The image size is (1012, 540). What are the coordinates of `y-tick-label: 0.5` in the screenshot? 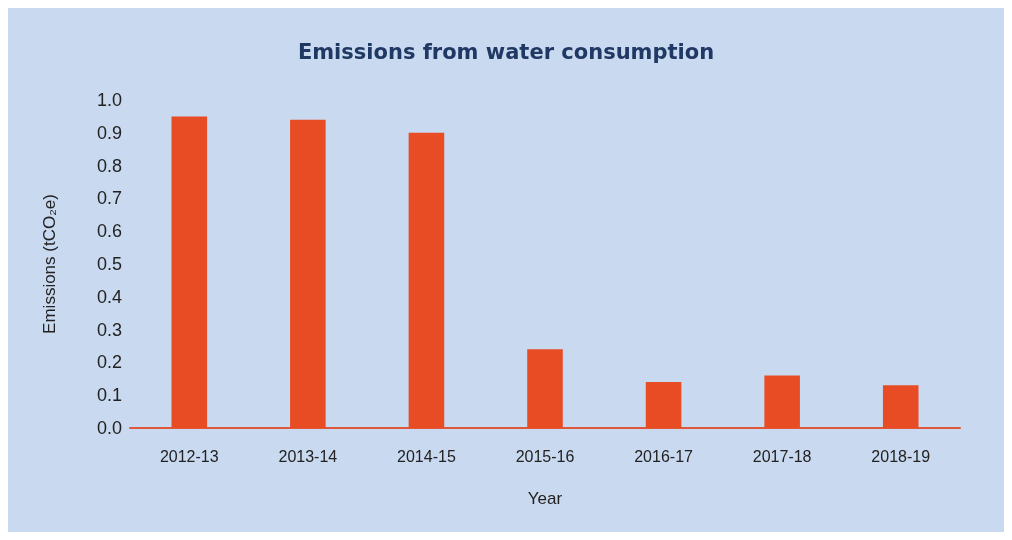 It's located at (109, 264).